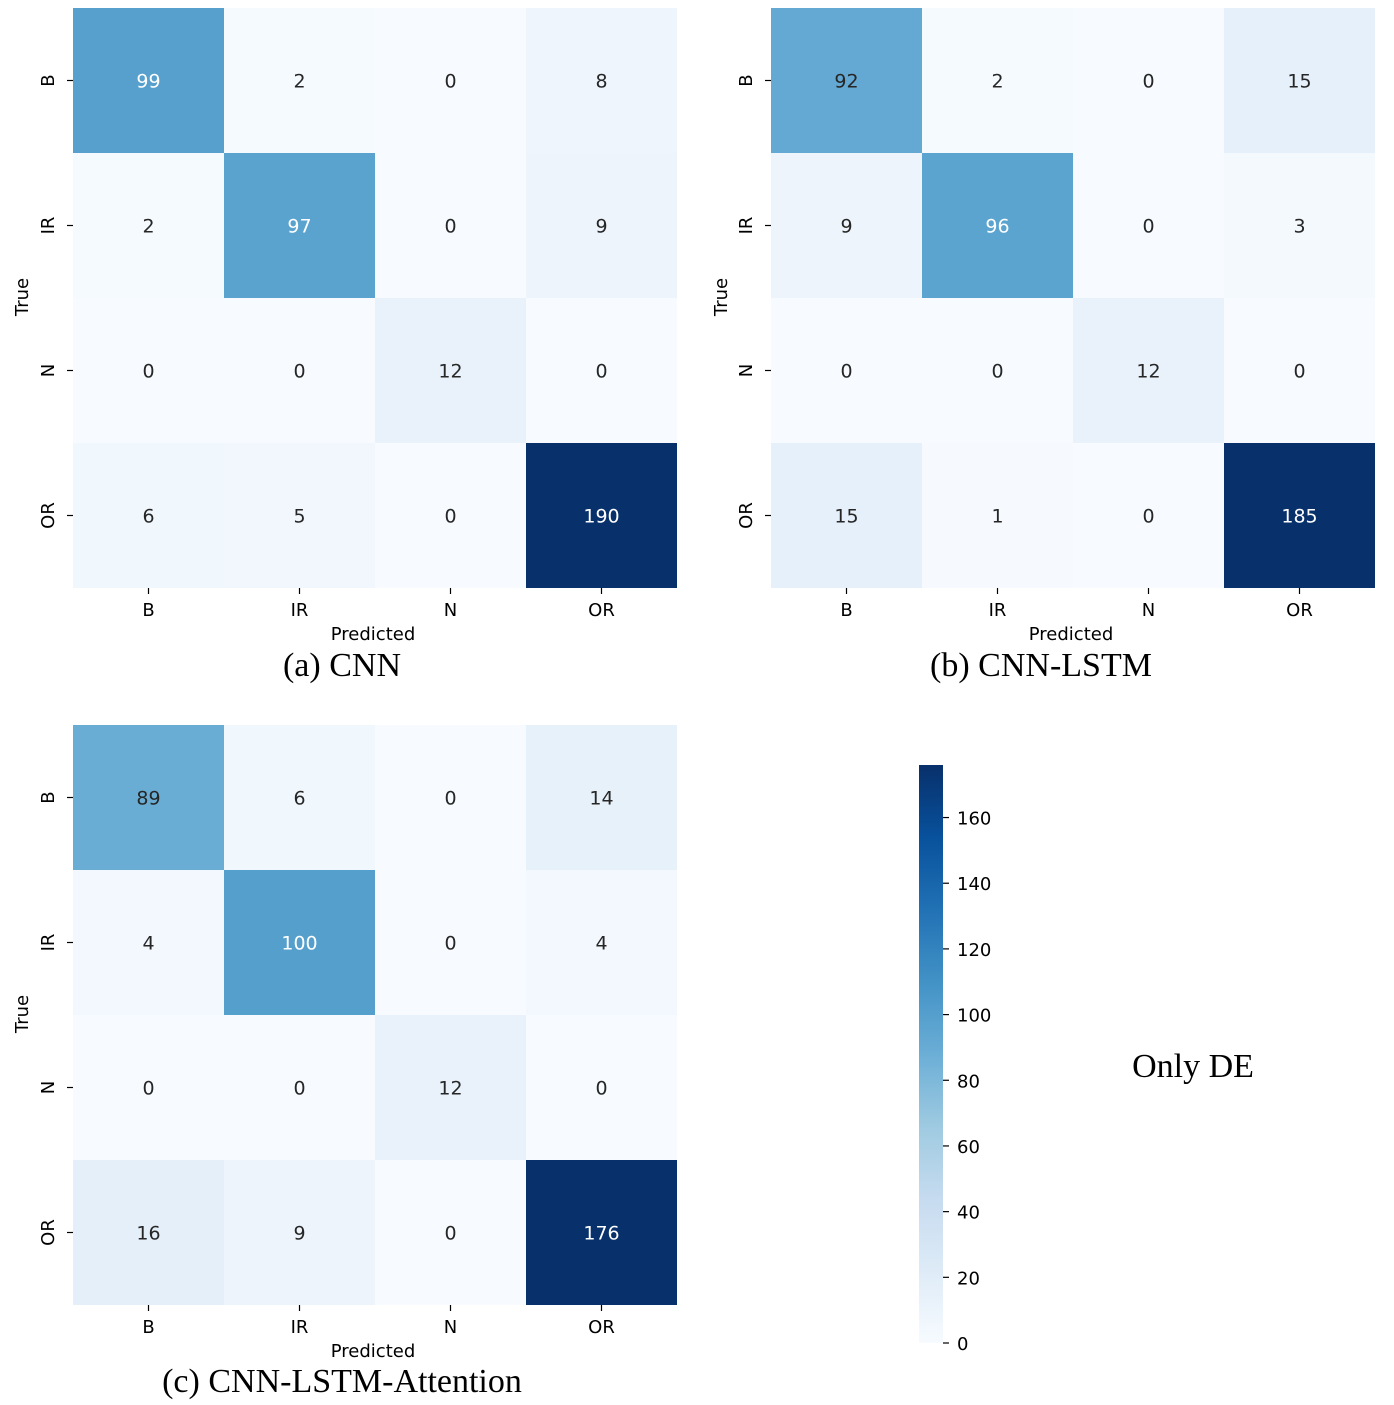 The width and height of the screenshot is (1394, 1405). I want to click on colorbar-tick-label: 140, so click(974, 884).